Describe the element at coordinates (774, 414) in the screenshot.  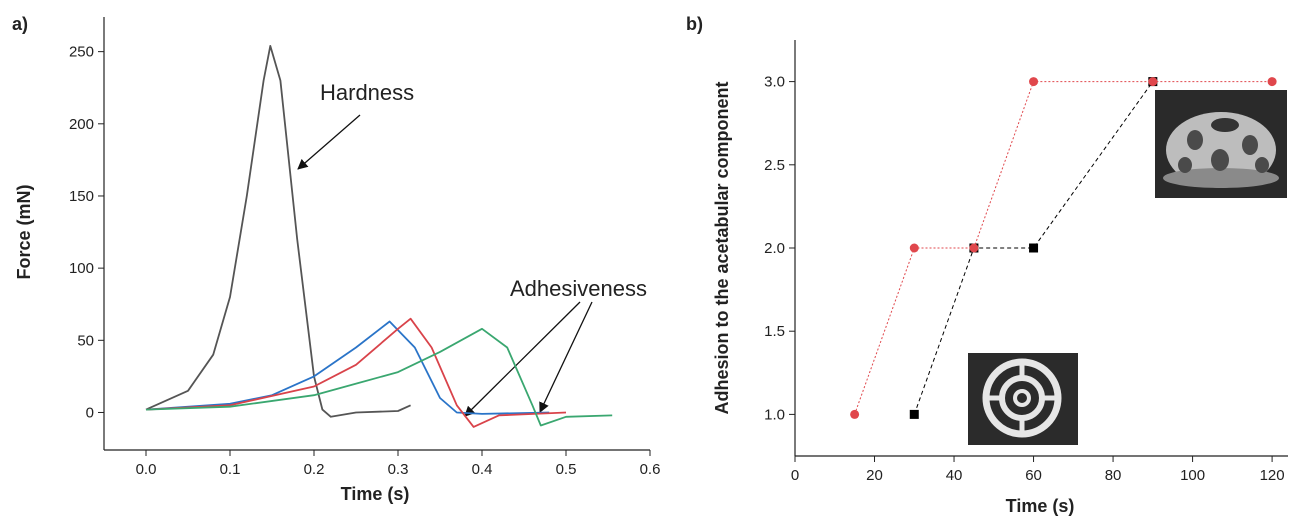
I see `y-tick-label: 1.0` at that location.